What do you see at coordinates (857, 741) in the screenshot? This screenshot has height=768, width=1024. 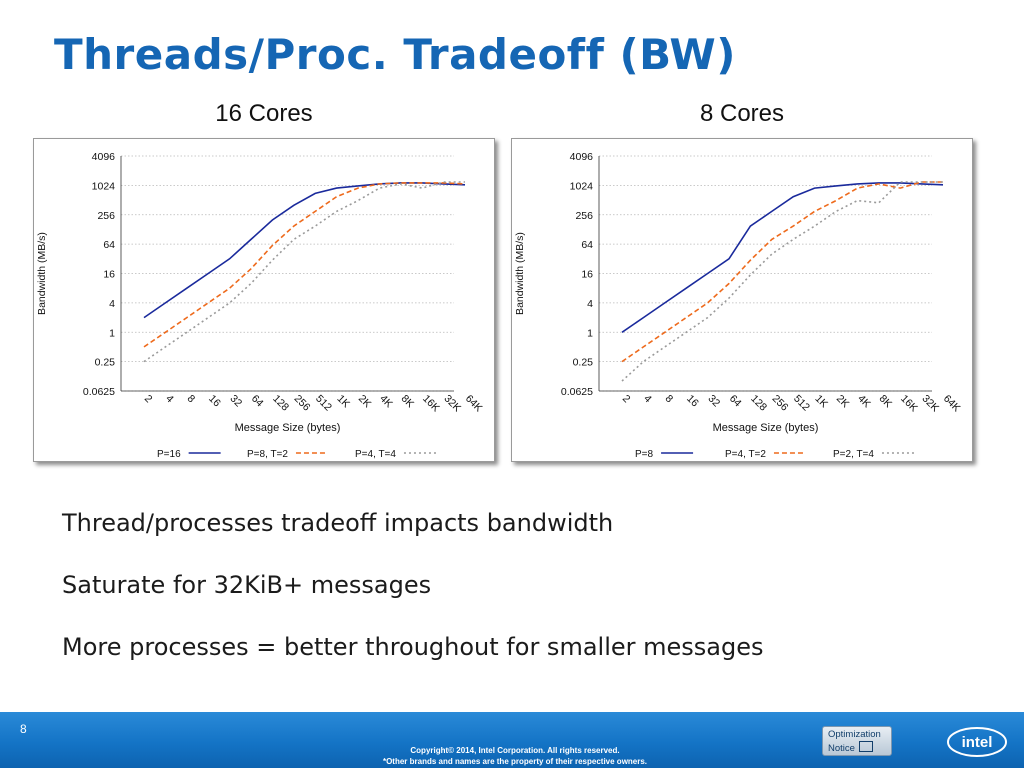 I see `optimization-notice-button: Optimization Notice` at bounding box center [857, 741].